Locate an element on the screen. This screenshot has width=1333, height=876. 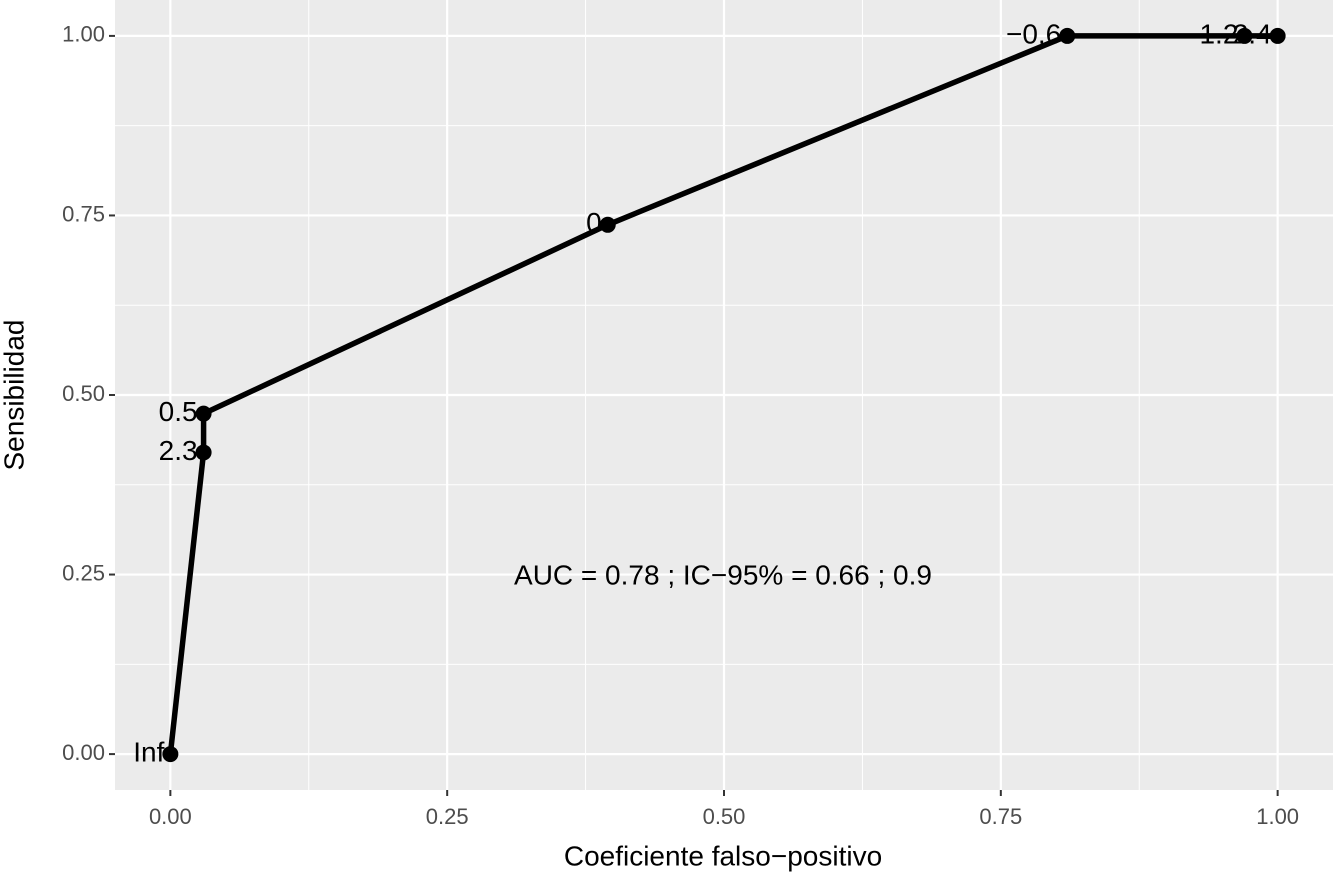
point-label: 0 is located at coordinates (594, 222).